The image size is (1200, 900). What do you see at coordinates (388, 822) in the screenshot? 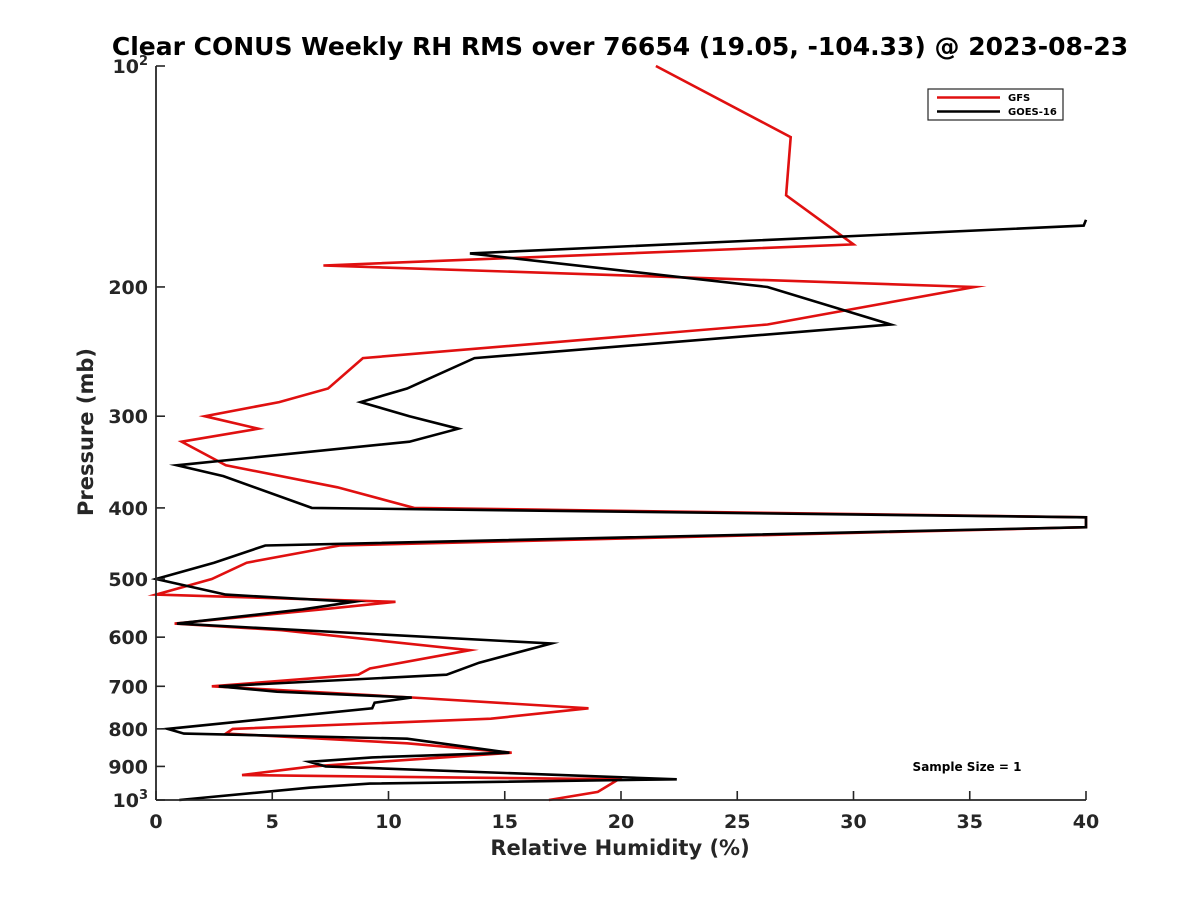
I see `x-tick-label: 10` at bounding box center [388, 822].